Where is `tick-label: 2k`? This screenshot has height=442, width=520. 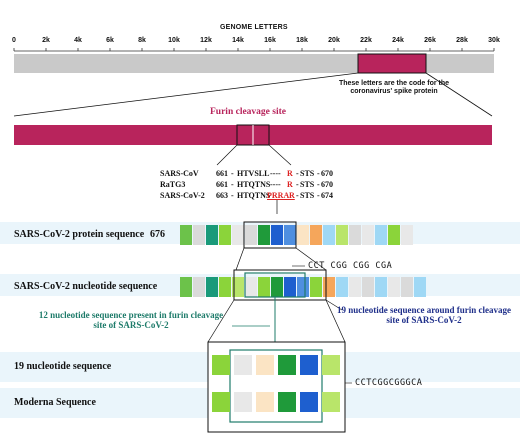 tick-label: 2k is located at coordinates (46, 40).